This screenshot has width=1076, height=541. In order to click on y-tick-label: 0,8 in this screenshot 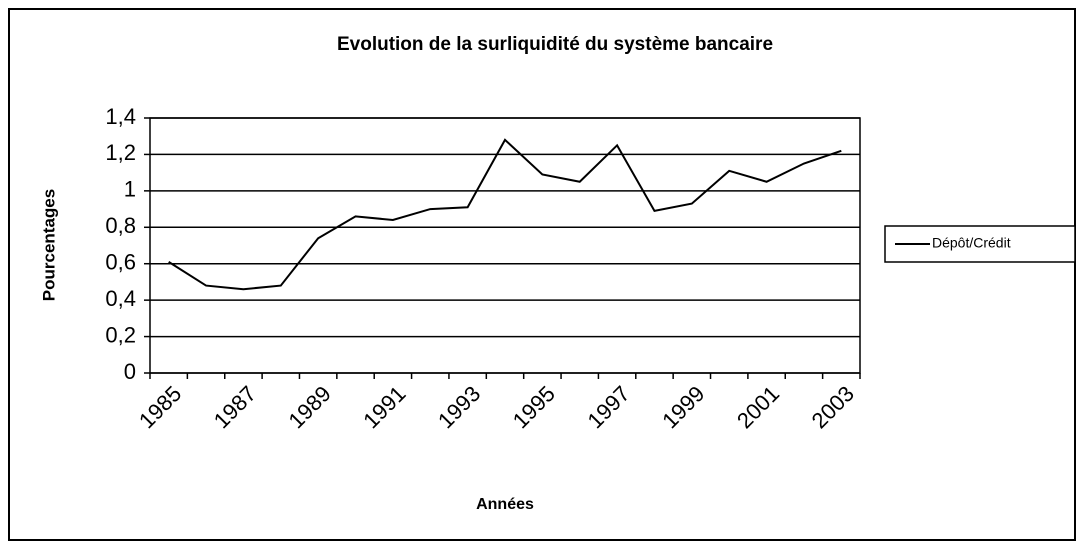, I will do `click(120, 225)`.